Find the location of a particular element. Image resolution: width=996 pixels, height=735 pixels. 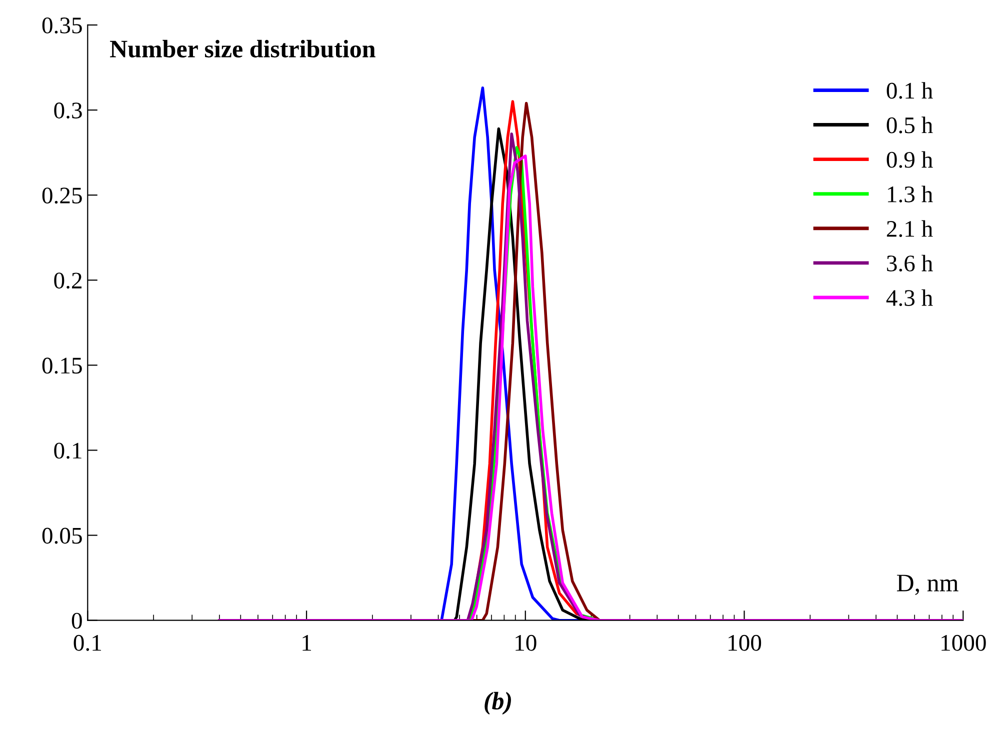

y-tick-label: 0.2 is located at coordinates (68, 280).